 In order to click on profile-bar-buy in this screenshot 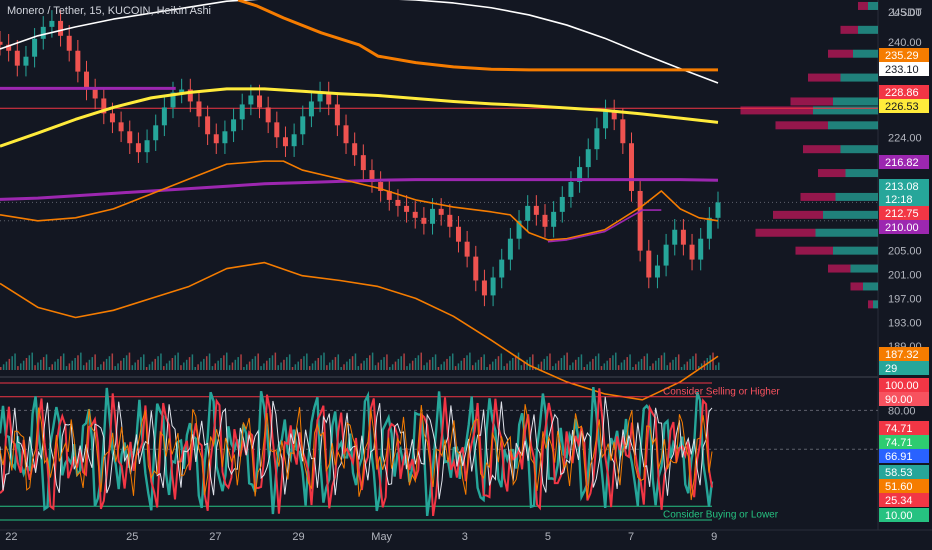, I will do `click(864, 268)`.